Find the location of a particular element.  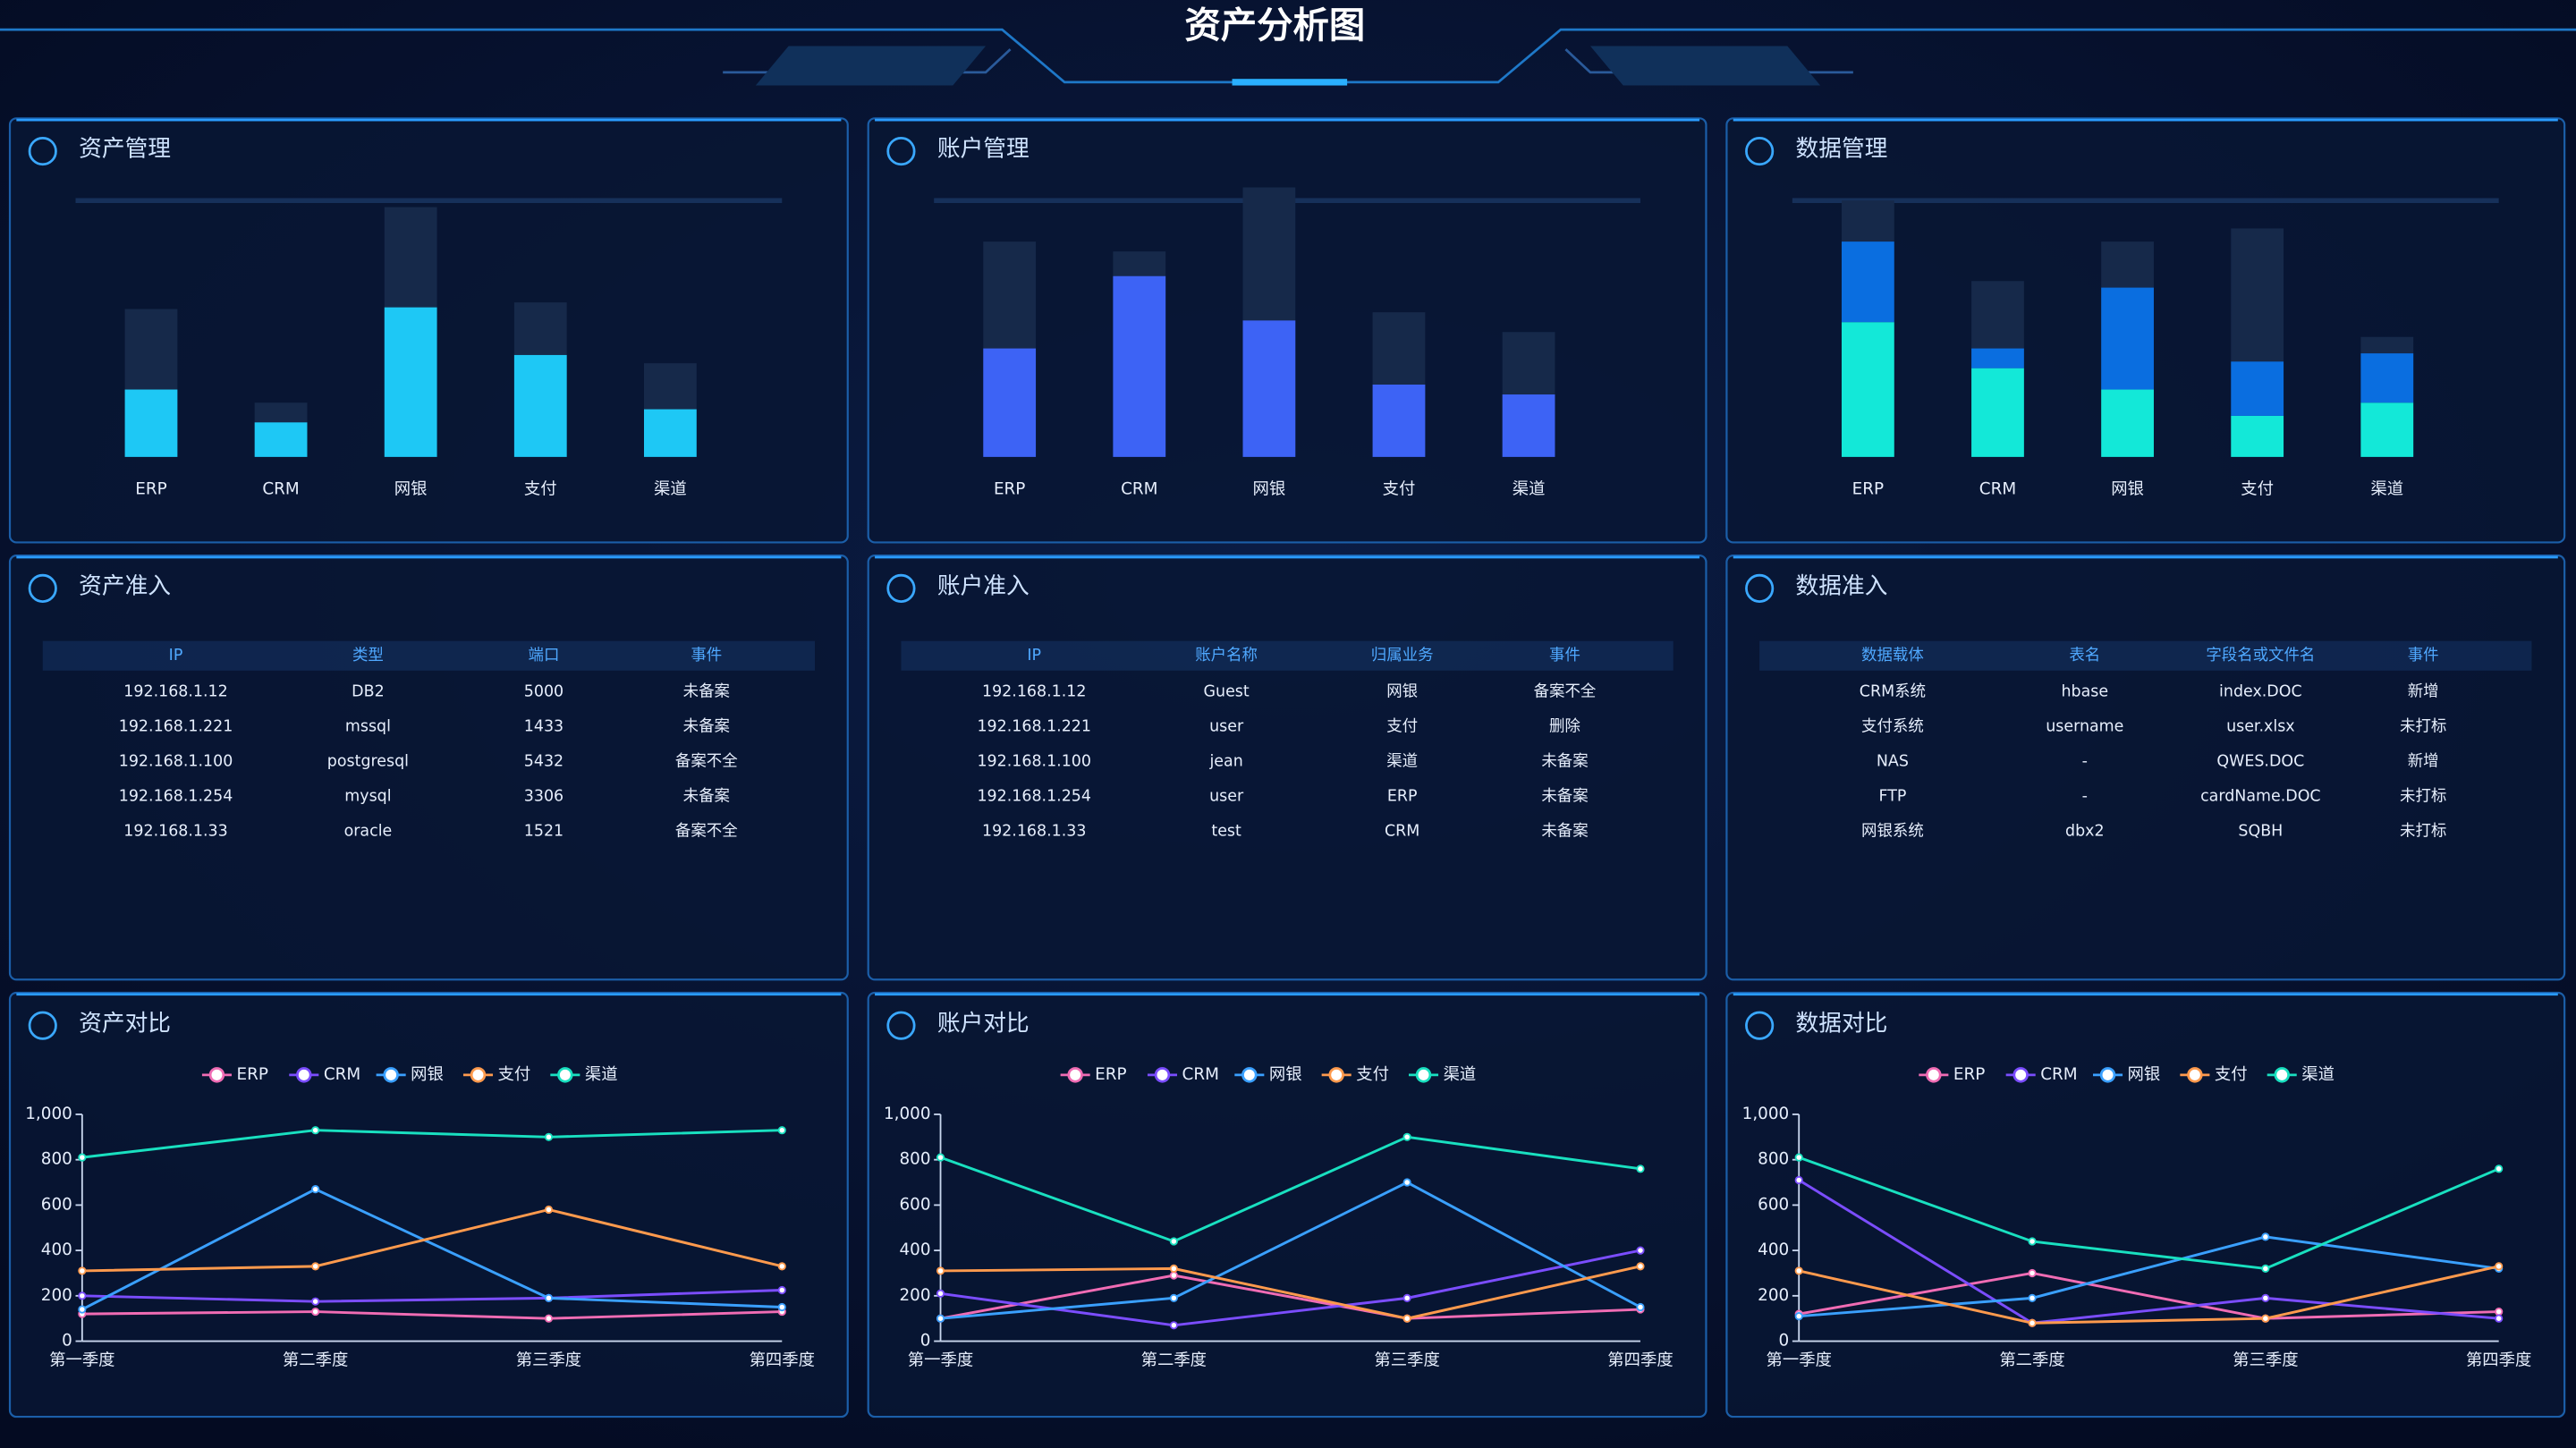

y-tick-label: 1,000 is located at coordinates (1766, 1114).